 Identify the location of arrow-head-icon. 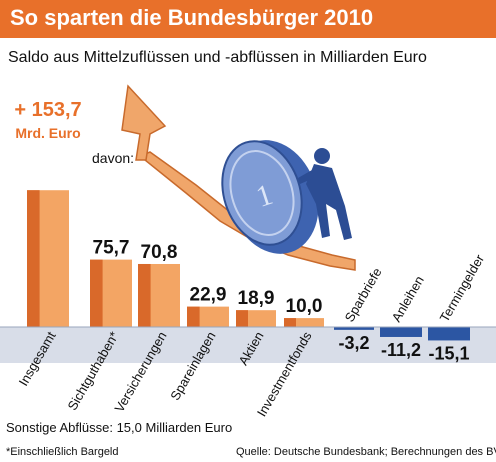
(144, 122).